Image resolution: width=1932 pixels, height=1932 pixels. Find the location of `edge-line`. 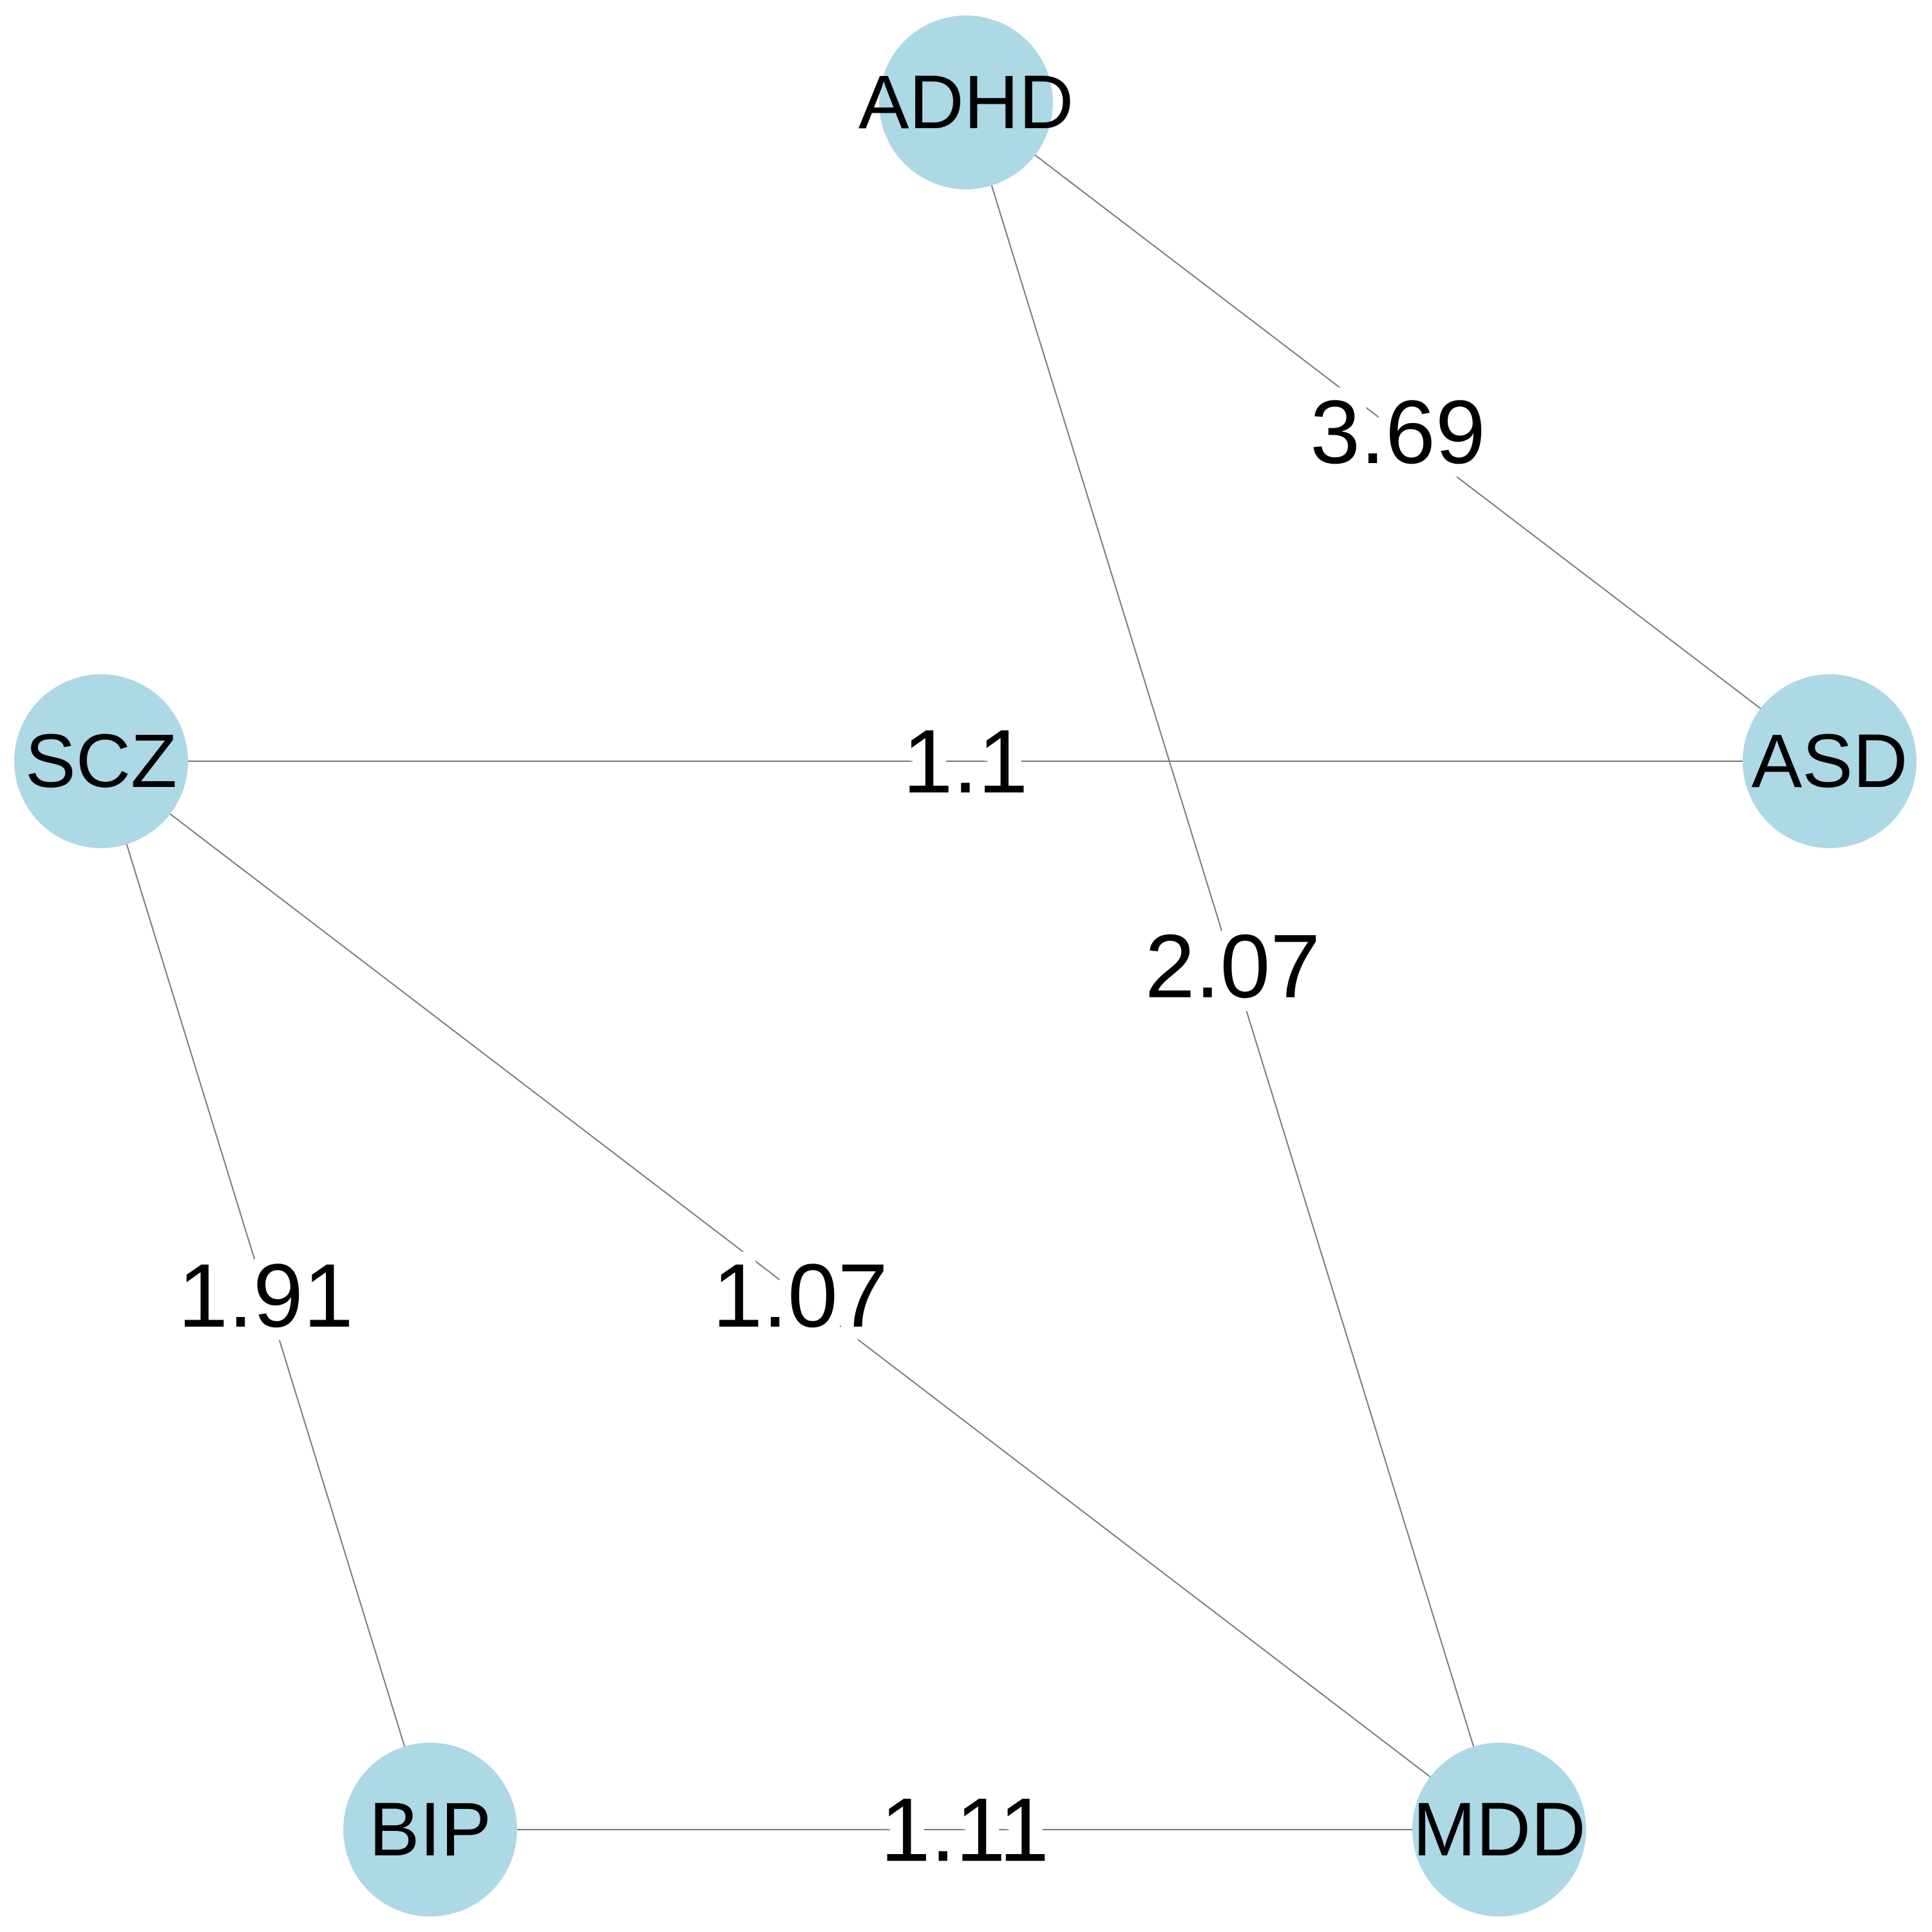

edge-line is located at coordinates (265, 1295).